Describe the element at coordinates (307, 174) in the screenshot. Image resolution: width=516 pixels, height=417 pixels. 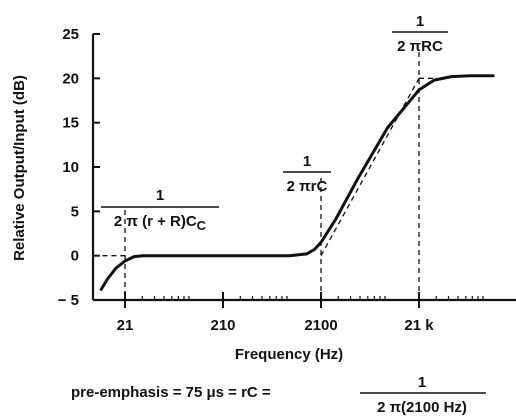
I see `corner-frequency-annotation: 1 2 πrC` at that location.